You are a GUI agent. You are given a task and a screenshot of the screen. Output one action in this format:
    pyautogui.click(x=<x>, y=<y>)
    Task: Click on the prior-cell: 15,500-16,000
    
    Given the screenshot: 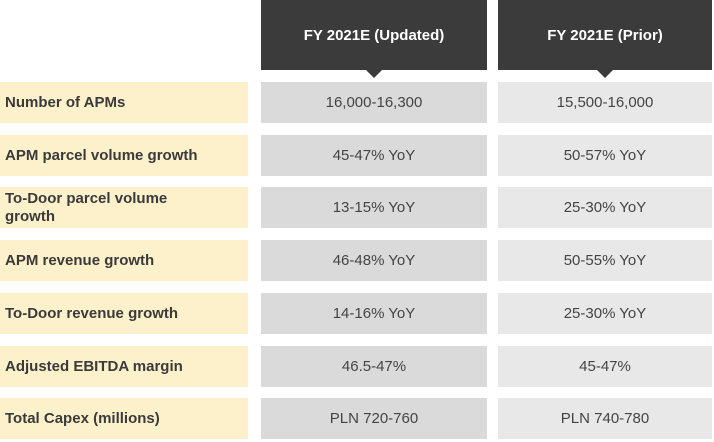 What is the action you would take?
    pyautogui.click(x=605, y=102)
    